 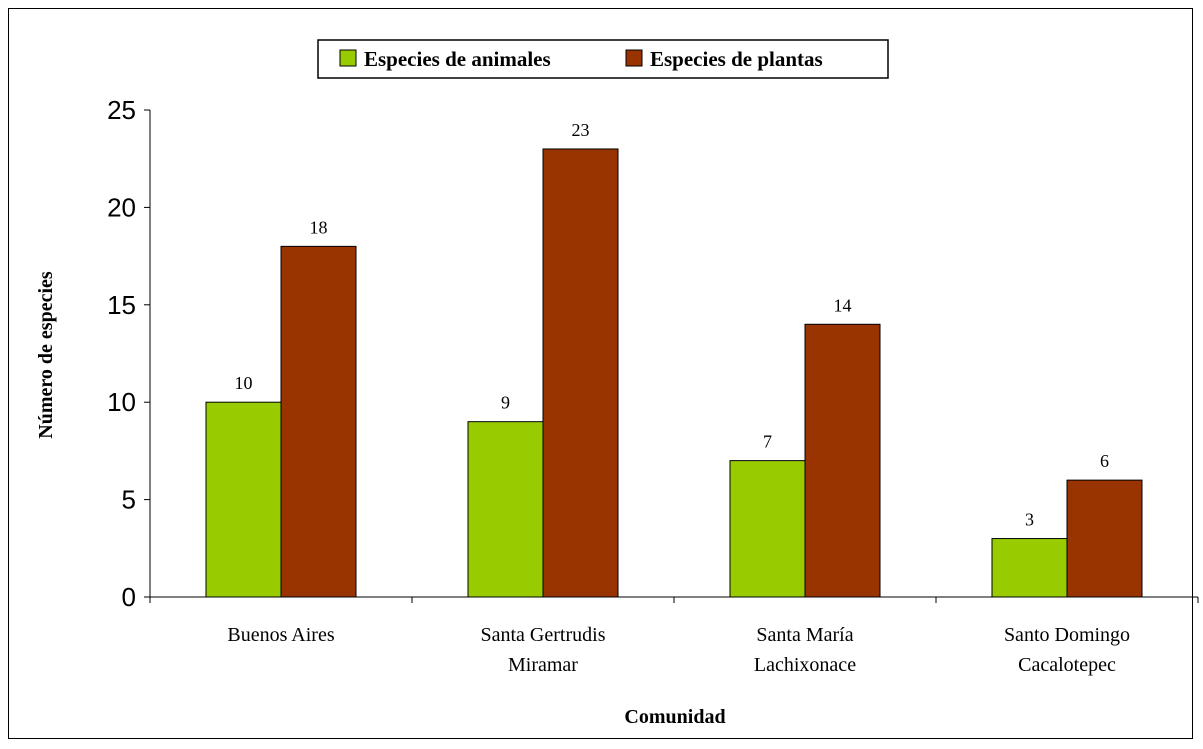 What do you see at coordinates (736, 59) in the screenshot?
I see `legend-label-plantas: Especies de plantas` at bounding box center [736, 59].